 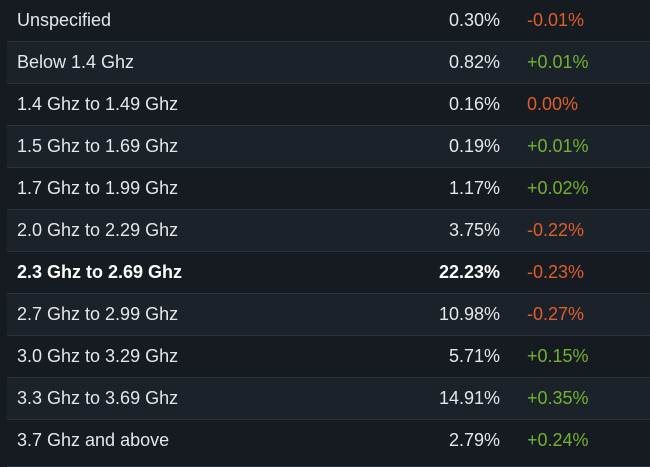 I want to click on table-row: Unspecified 0.30% -0.01%, so click(x=328, y=21).